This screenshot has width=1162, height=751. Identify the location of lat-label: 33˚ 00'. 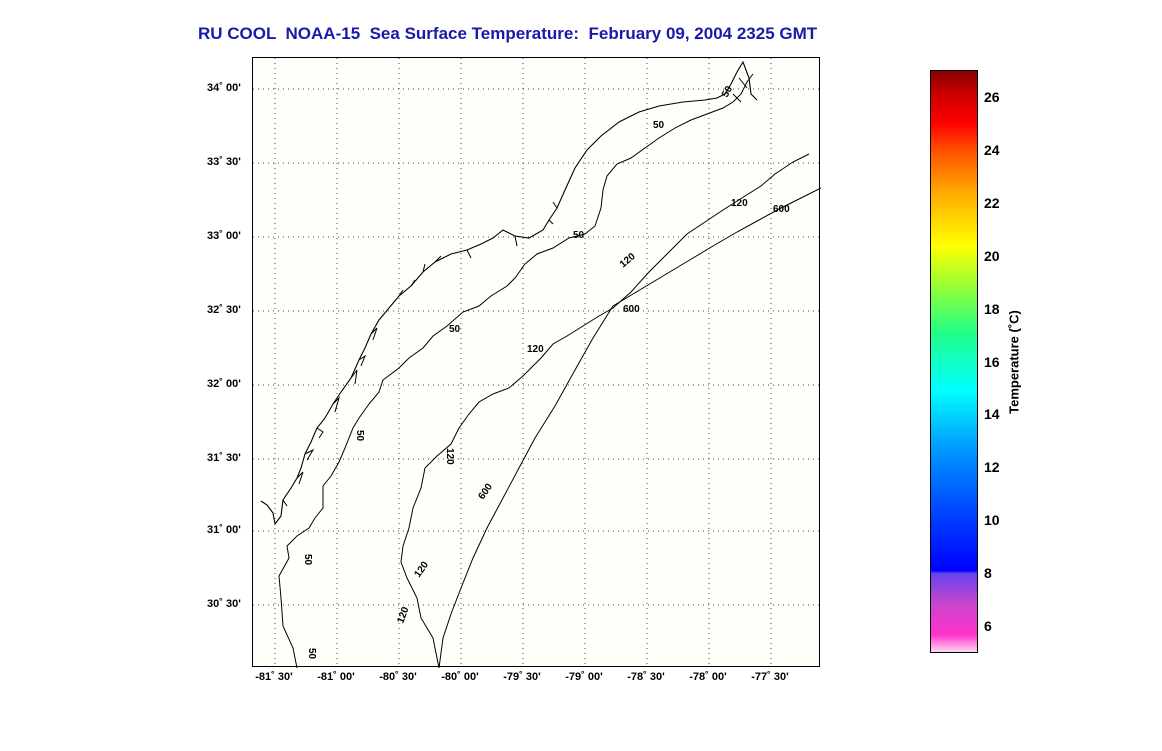
(224, 236).